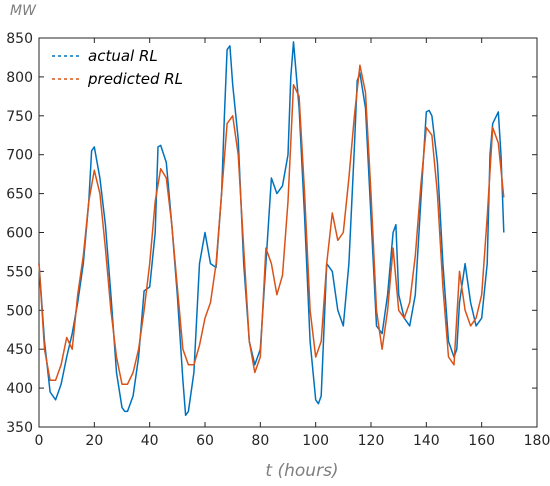  I want to click on y-tick-label: 350, so click(19, 428).